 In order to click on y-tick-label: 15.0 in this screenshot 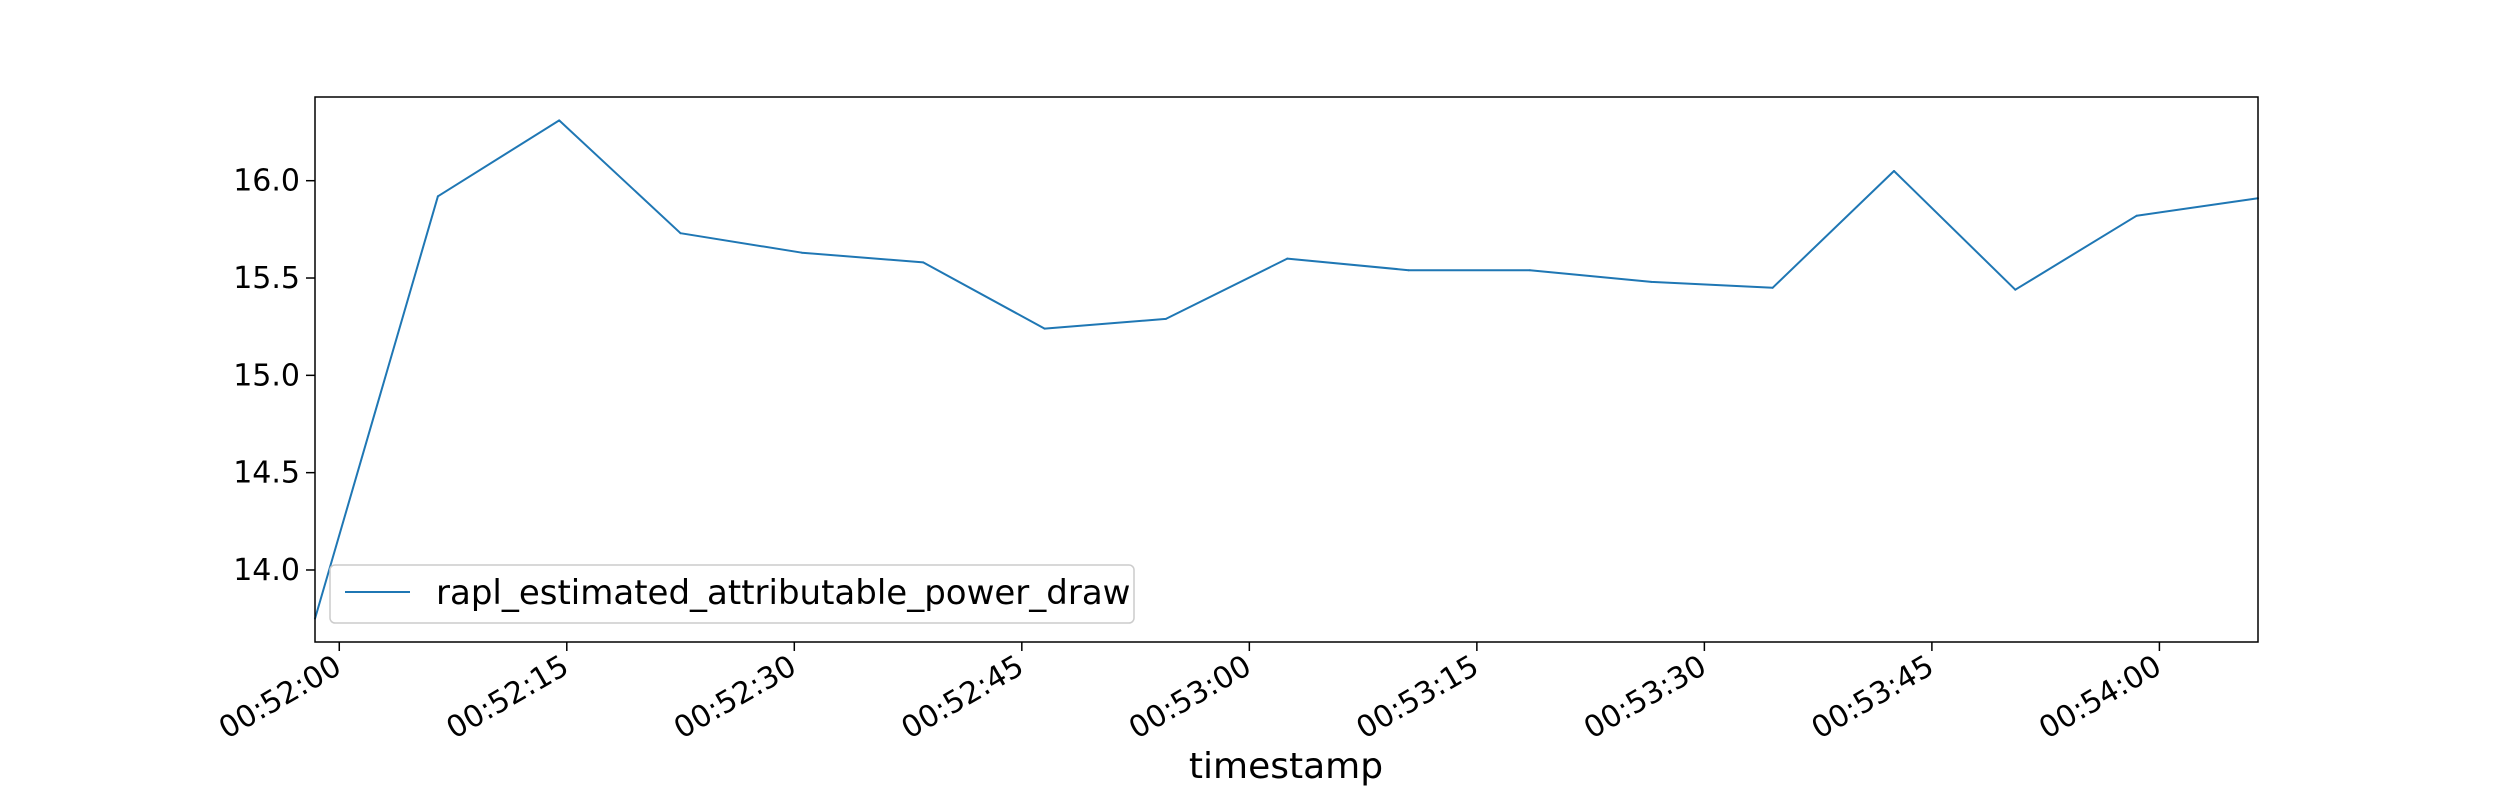, I will do `click(266, 375)`.